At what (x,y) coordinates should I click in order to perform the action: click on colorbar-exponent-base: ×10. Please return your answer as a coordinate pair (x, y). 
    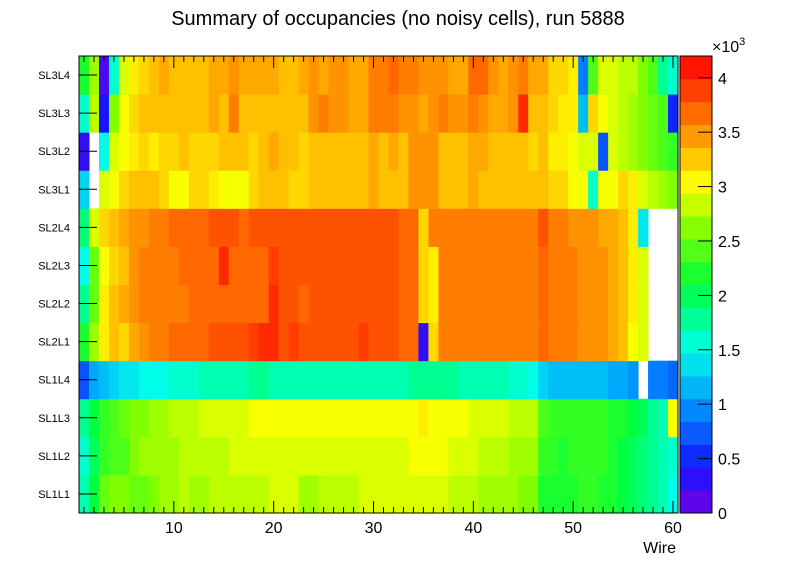
    Looking at the image, I should click on (725, 47).